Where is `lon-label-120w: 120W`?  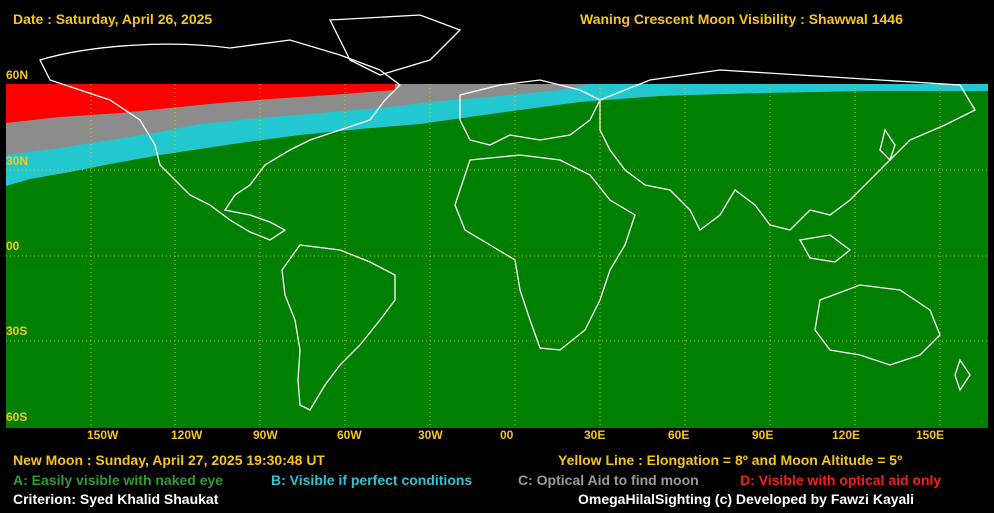 lon-label-120w: 120W is located at coordinates (187, 435).